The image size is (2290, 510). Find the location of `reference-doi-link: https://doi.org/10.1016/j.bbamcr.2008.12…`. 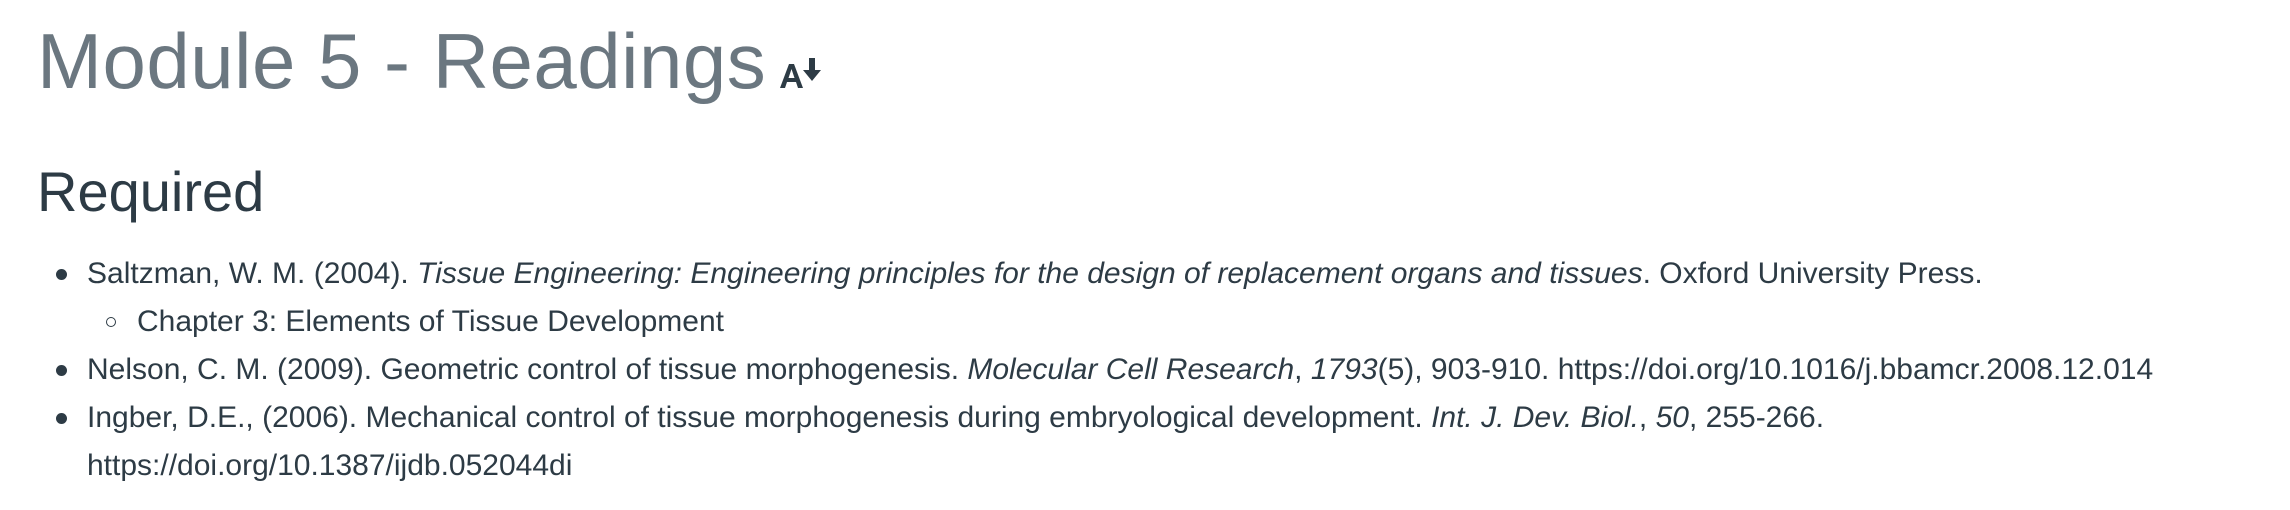

reference-doi-link: https://doi.org/10.1016/j.bbamcr.2008.12… is located at coordinates (1855, 369).